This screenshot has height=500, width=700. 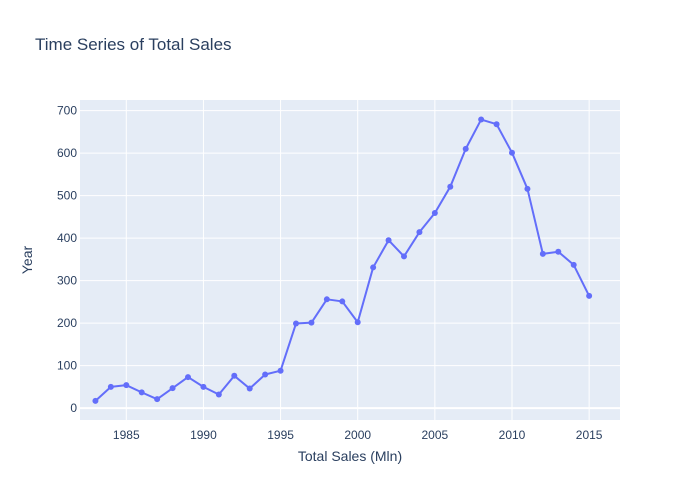 I want to click on x-axis-title: Total Sales (Mln), so click(x=350, y=456).